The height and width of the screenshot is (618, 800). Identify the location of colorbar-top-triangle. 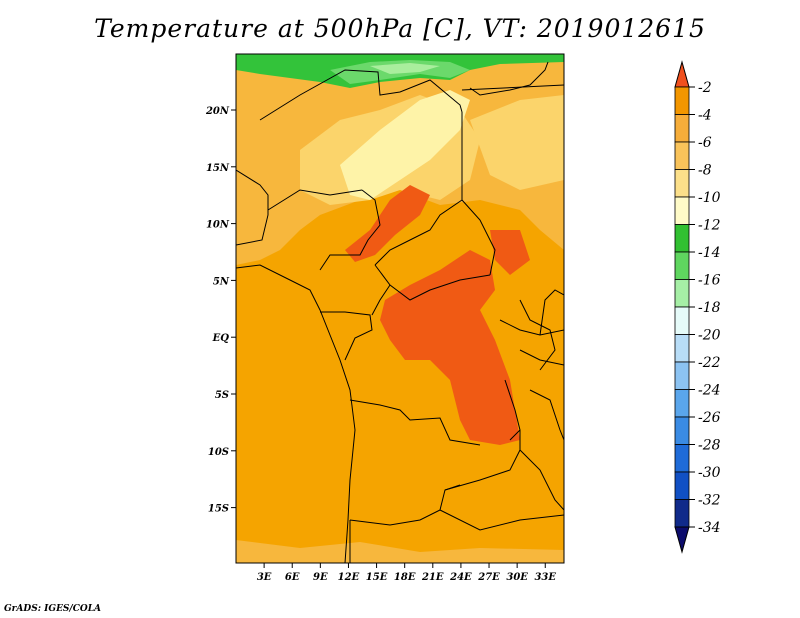
(682, 74).